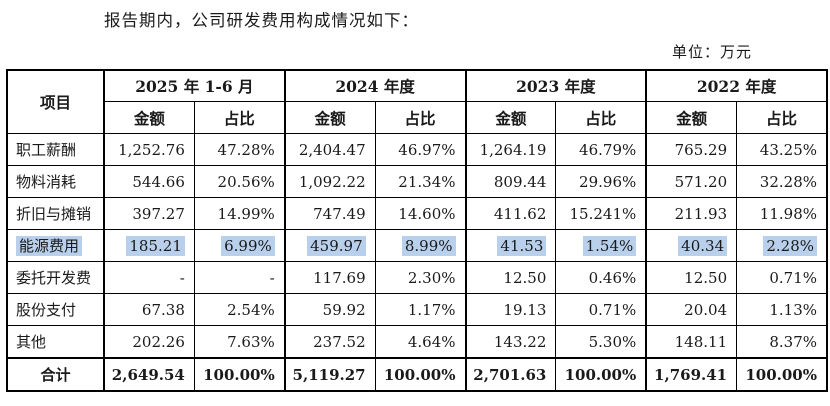 The image size is (830, 406). What do you see at coordinates (736, 85) in the screenshot?
I see `column-header-period-2022: 2022 年度` at bounding box center [736, 85].